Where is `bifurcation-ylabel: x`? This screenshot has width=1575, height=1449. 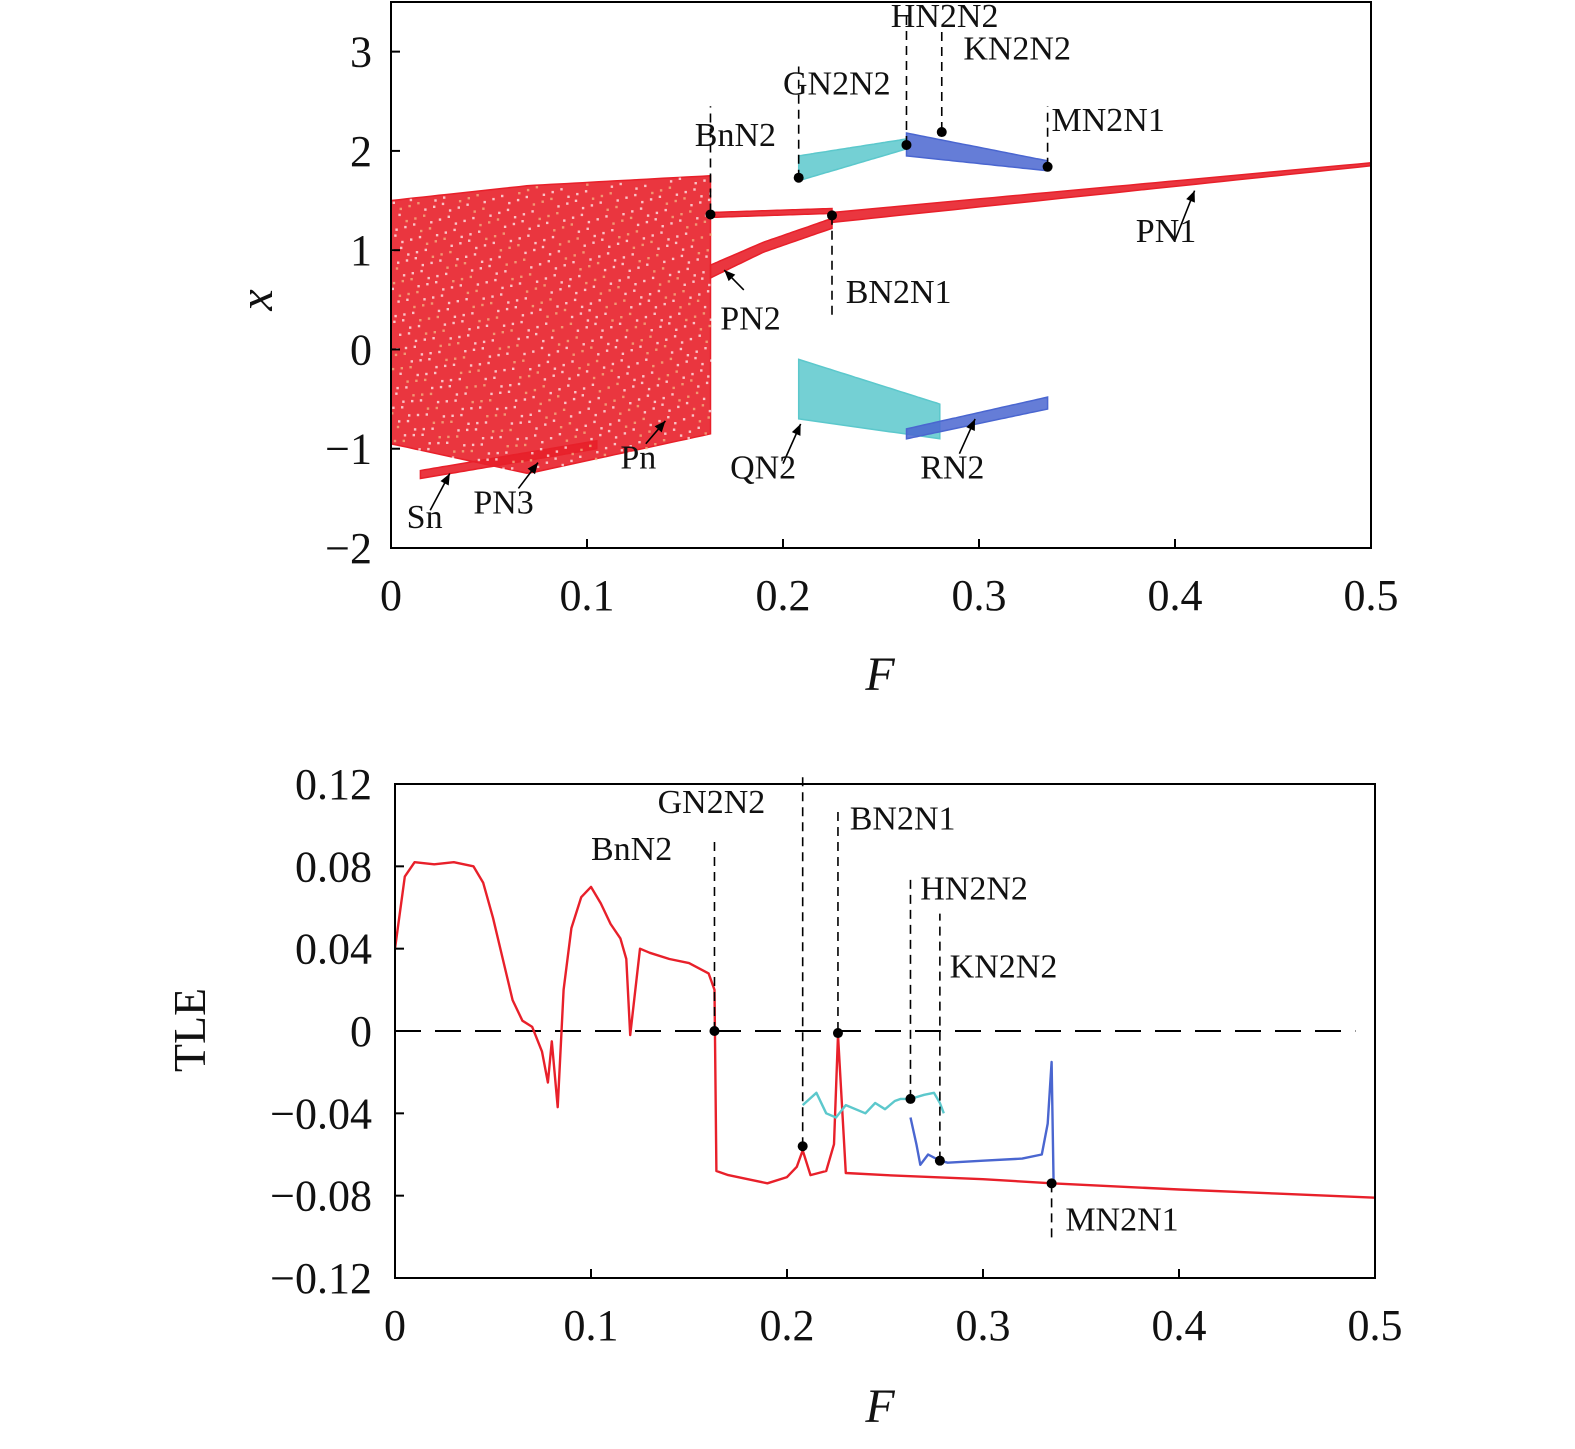 bifurcation-ylabel: x is located at coordinates (256, 300).